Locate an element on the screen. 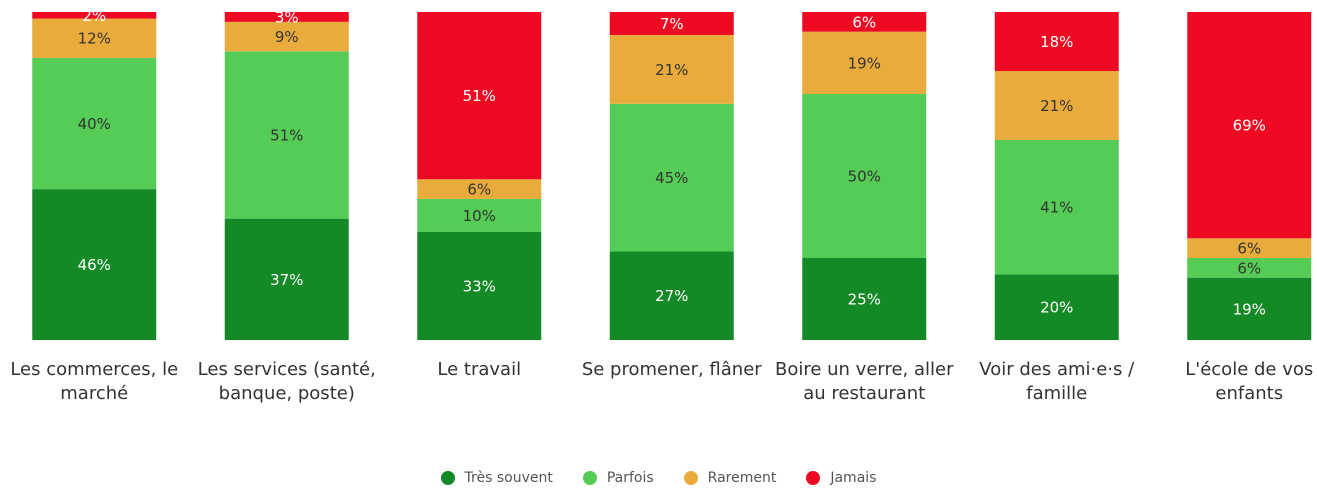 The image size is (1317, 490). value-label: 27% is located at coordinates (671, 296).